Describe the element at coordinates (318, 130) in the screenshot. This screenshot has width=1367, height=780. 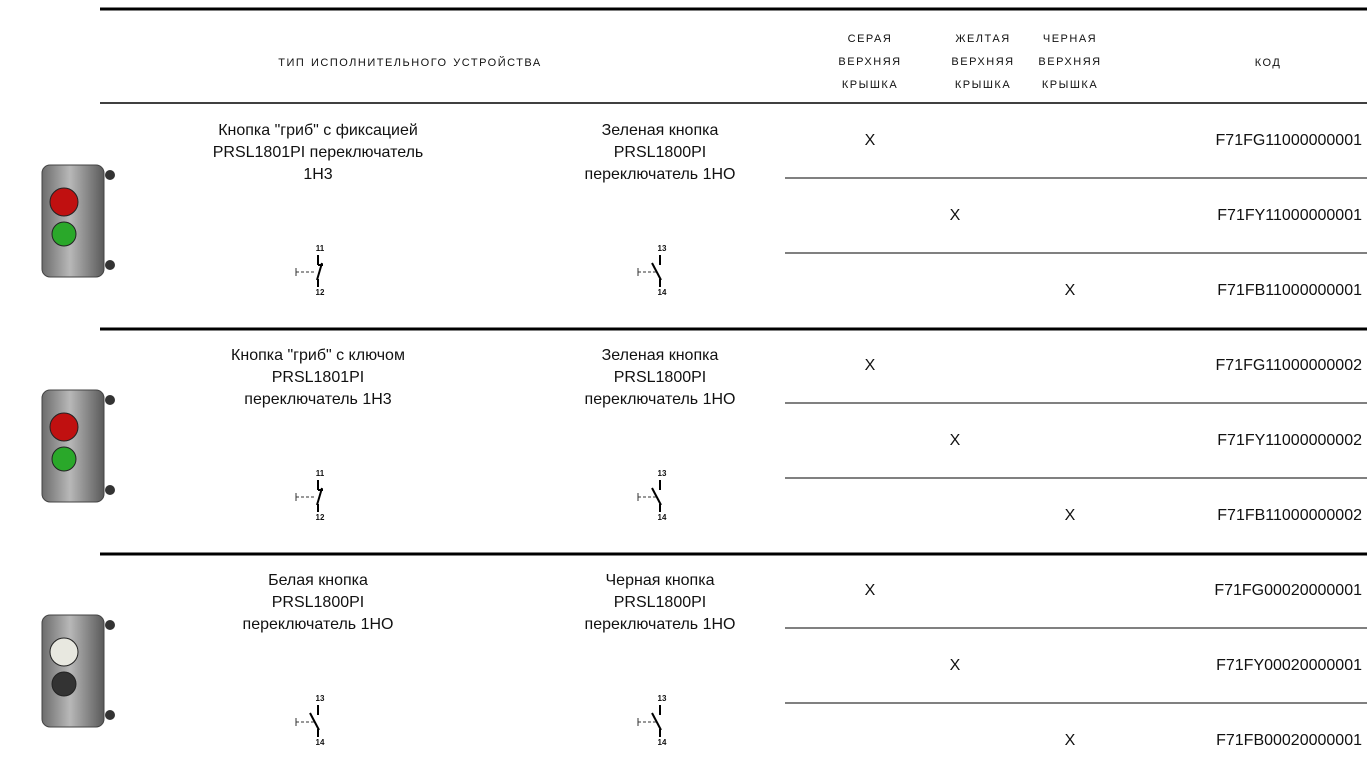
I see `device-text: Кнопка "гриб" с фиксацией` at that location.